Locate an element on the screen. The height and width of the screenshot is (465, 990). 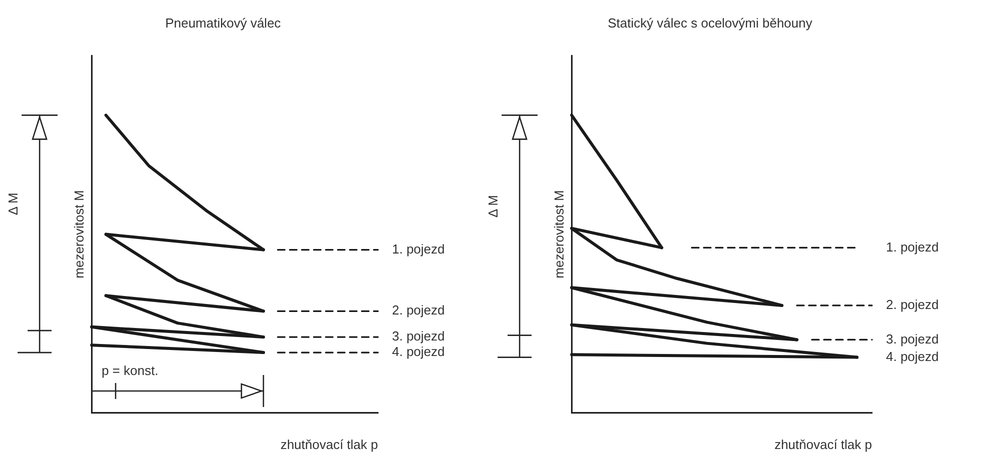
text: 4. pojezd is located at coordinates (912, 356).